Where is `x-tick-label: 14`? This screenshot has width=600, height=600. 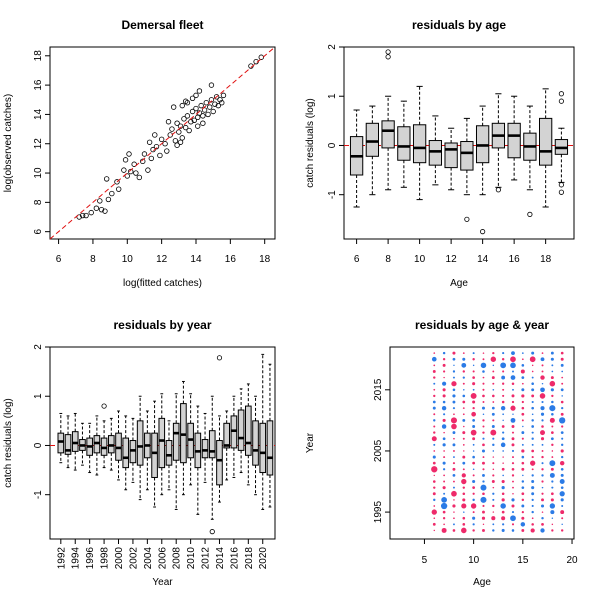
x-tick-label: 14 is located at coordinates (483, 259).